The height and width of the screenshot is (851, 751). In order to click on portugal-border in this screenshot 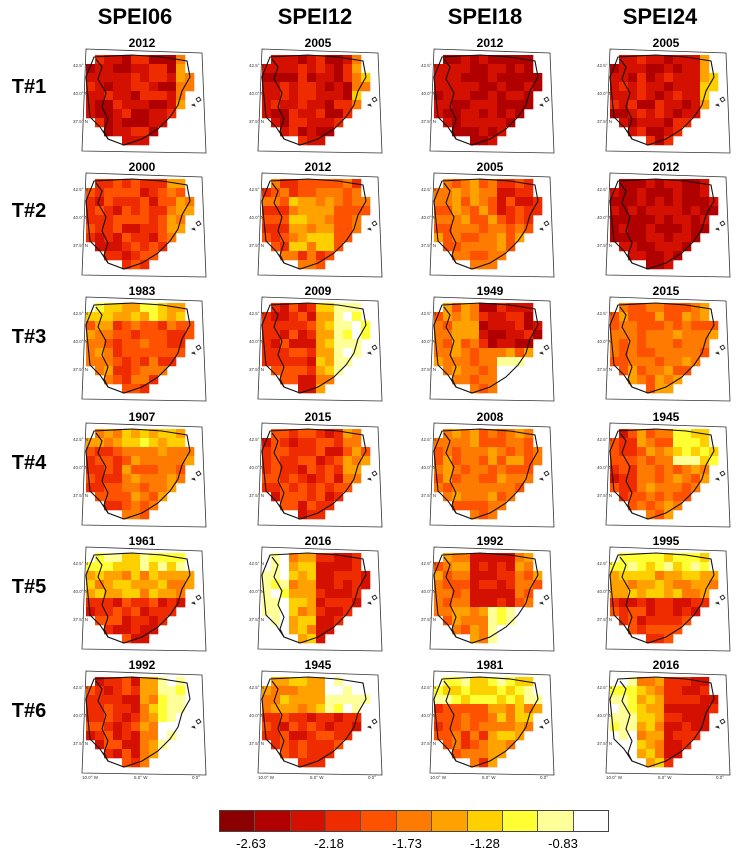, I will do `click(278, 597)`.